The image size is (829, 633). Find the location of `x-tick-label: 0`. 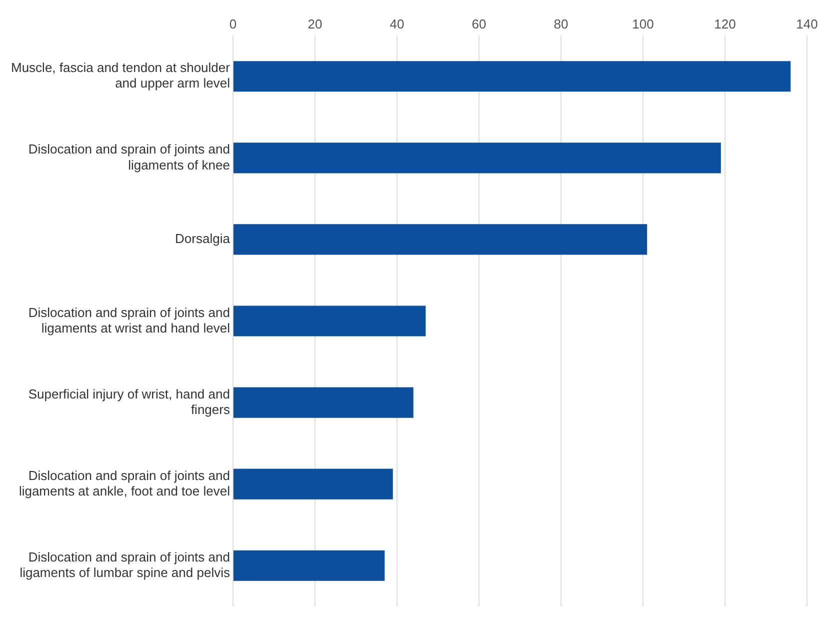

x-tick-label: 0 is located at coordinates (233, 24).